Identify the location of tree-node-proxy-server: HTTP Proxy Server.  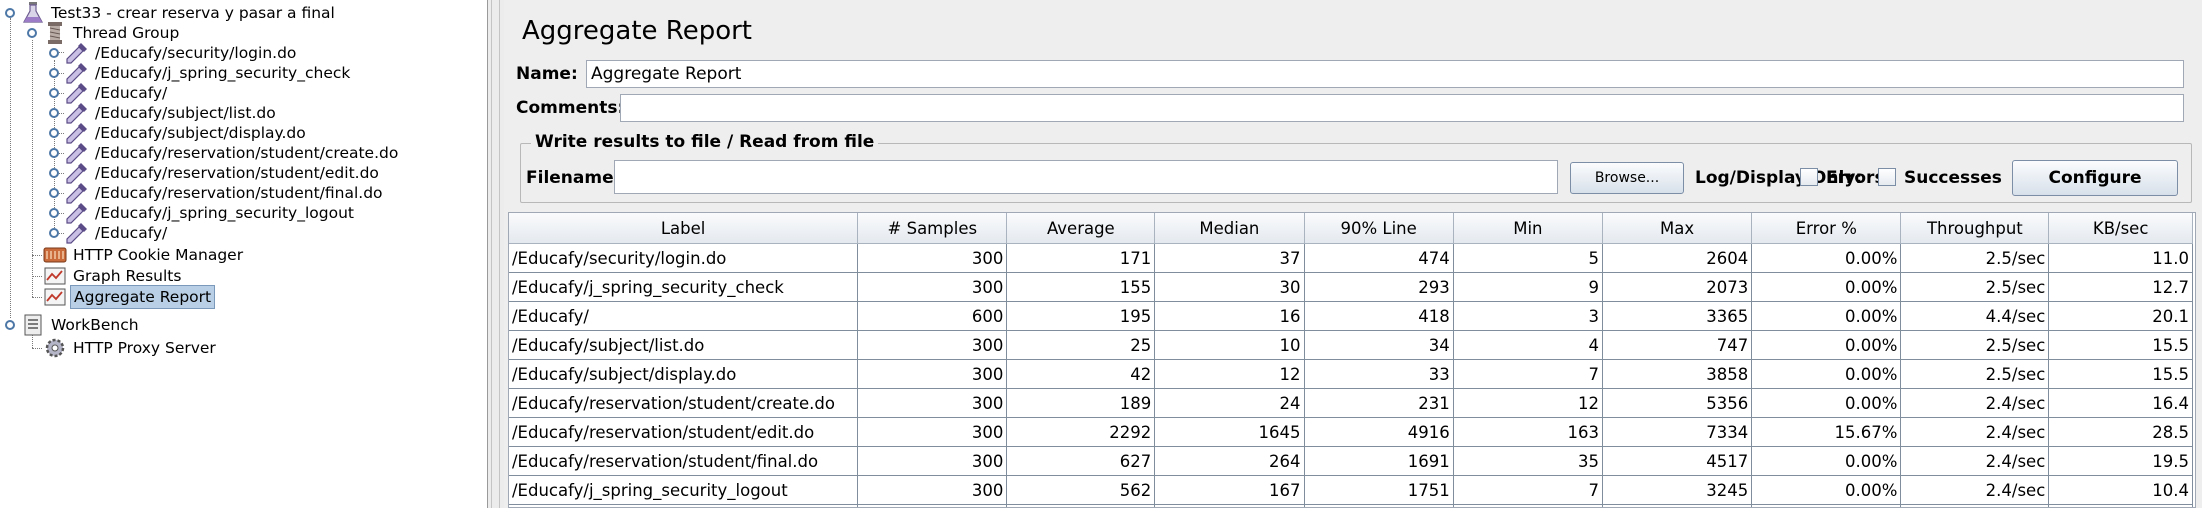
(130, 348).